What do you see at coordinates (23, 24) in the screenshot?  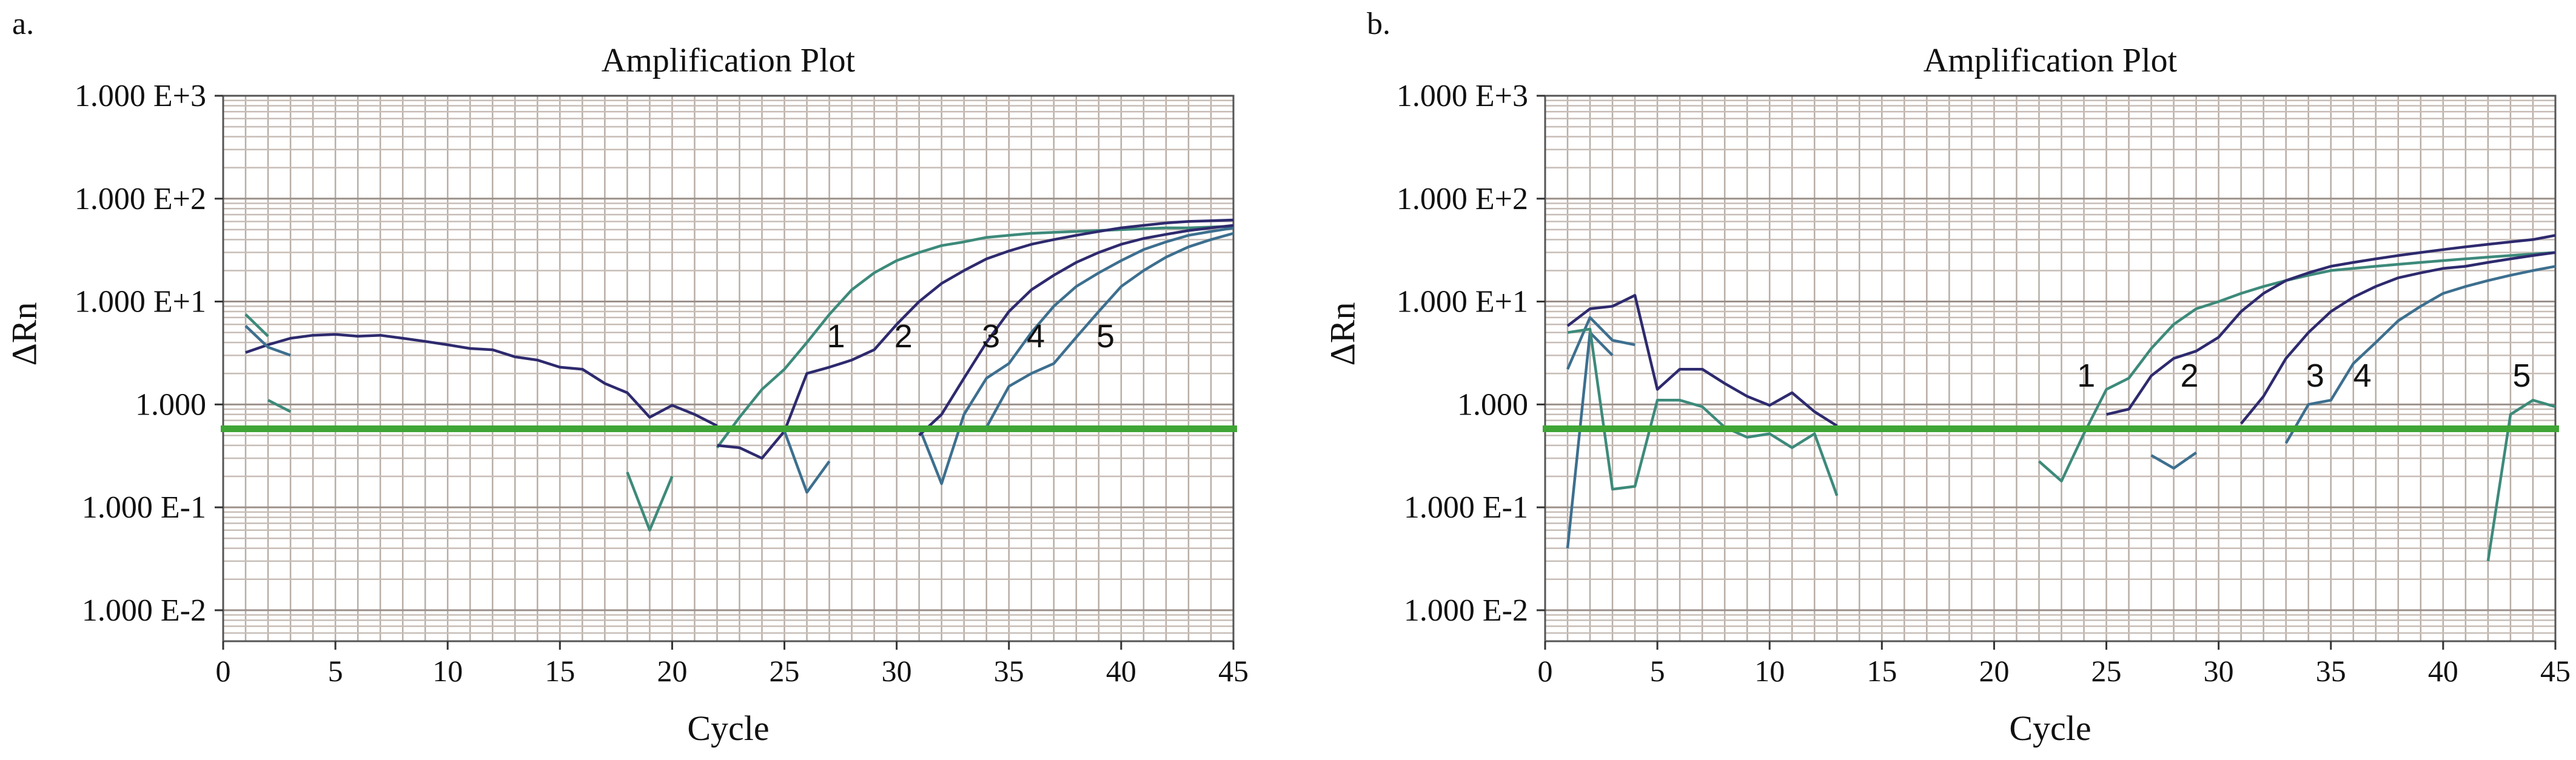 I see `panel-letter: a.` at bounding box center [23, 24].